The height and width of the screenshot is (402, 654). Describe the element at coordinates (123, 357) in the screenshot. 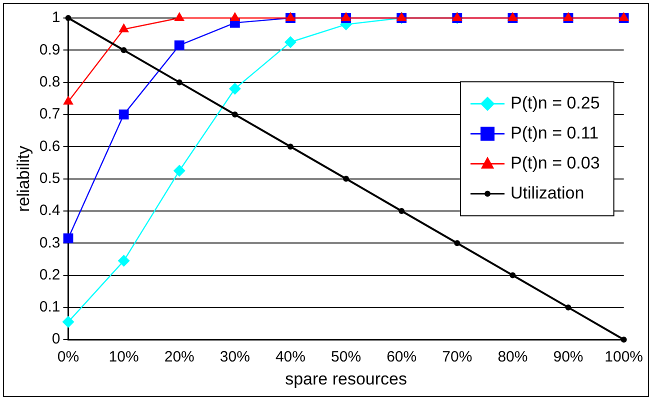

I see `x-tick-label: 10%` at that location.